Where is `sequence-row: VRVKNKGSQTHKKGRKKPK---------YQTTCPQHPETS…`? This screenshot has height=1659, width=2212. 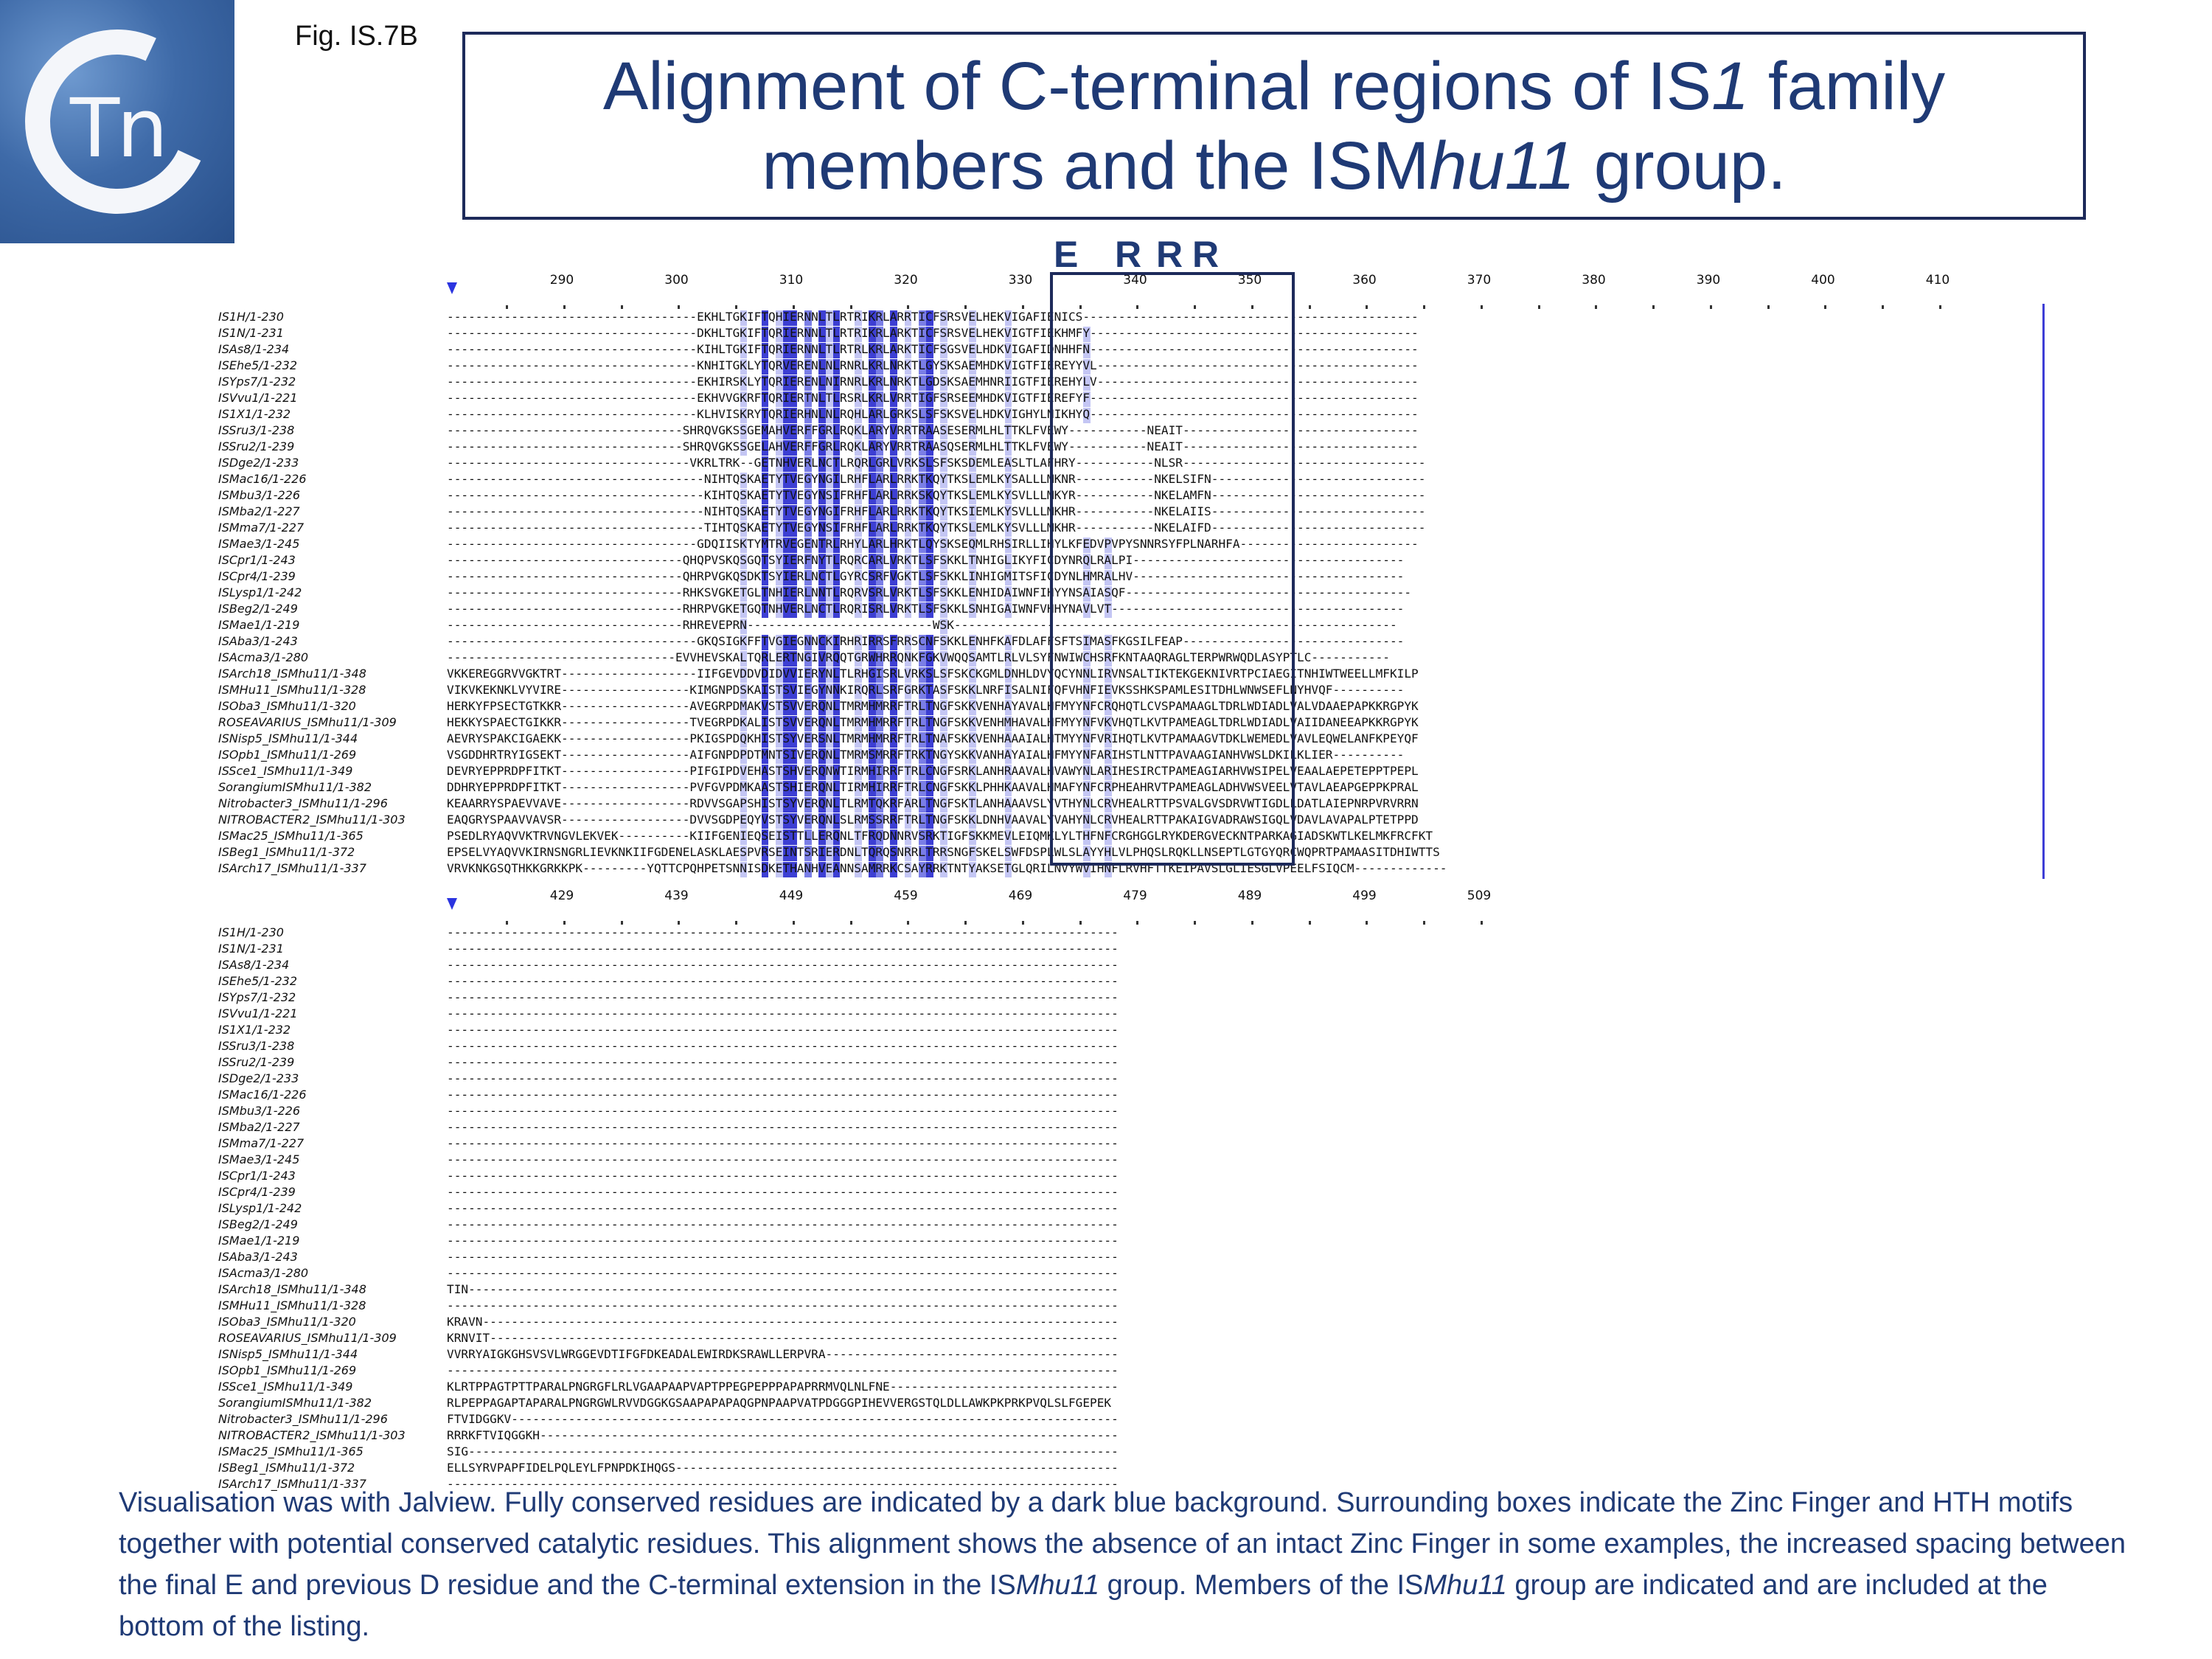 sequence-row: VRVKNKGSQTHKKGRKKPK---------YQTTCPQHPETS… is located at coordinates (947, 868).